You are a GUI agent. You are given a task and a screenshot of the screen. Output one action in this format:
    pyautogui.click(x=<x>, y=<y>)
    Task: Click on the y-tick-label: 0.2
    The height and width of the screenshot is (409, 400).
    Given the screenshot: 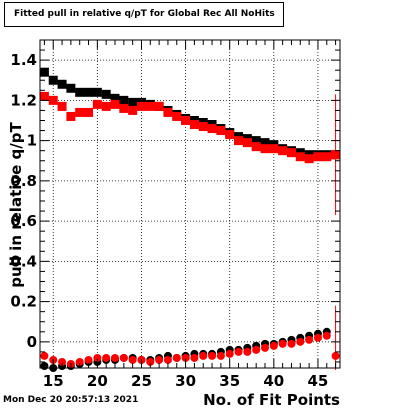 What is the action you would take?
    pyautogui.click(x=23, y=302)
    